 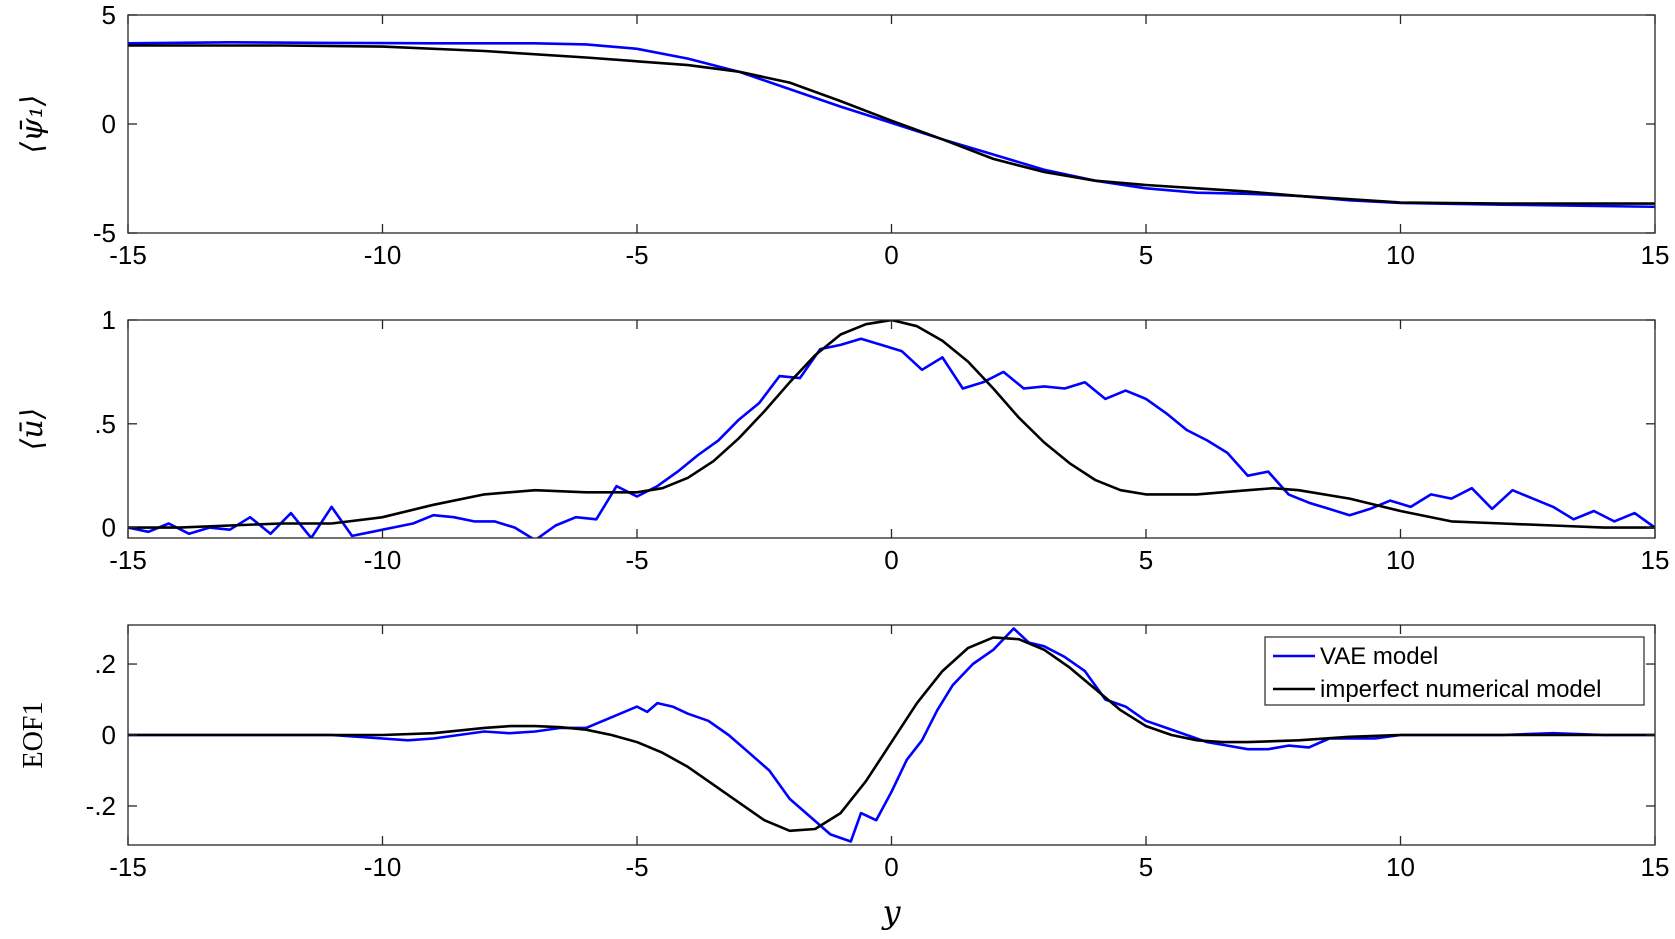 I want to click on y-axis-label: EOF1, so click(x=33, y=735).